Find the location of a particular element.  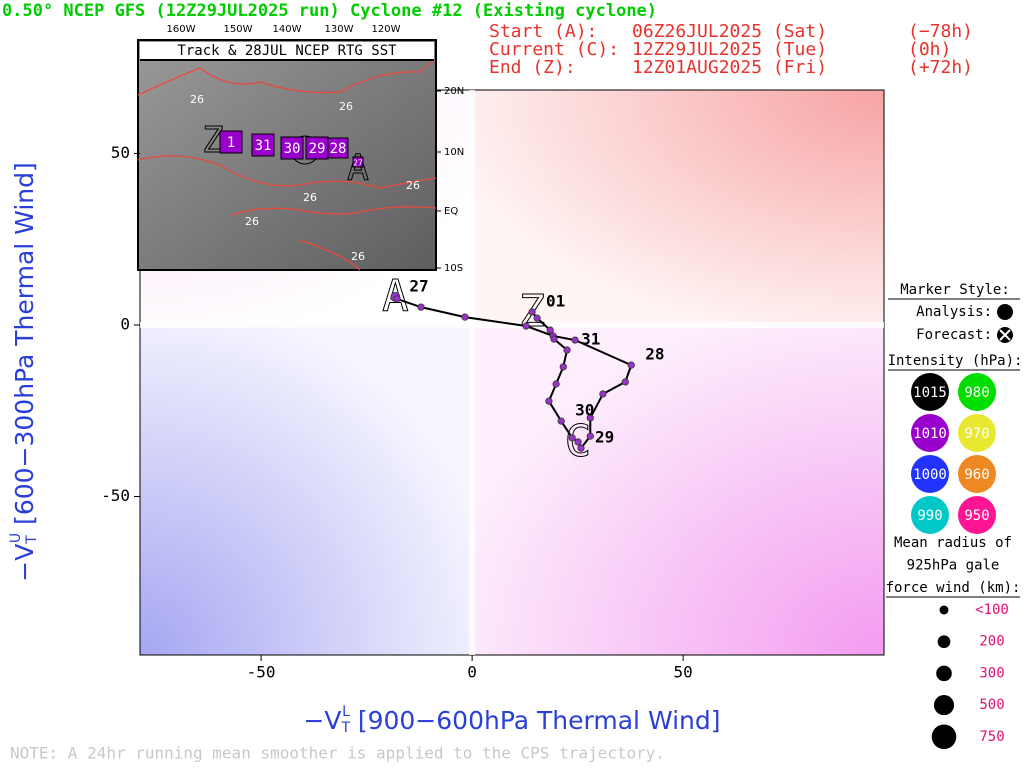

time-info: 06Z26JUL2025 (Sat) is located at coordinates (729, 31).